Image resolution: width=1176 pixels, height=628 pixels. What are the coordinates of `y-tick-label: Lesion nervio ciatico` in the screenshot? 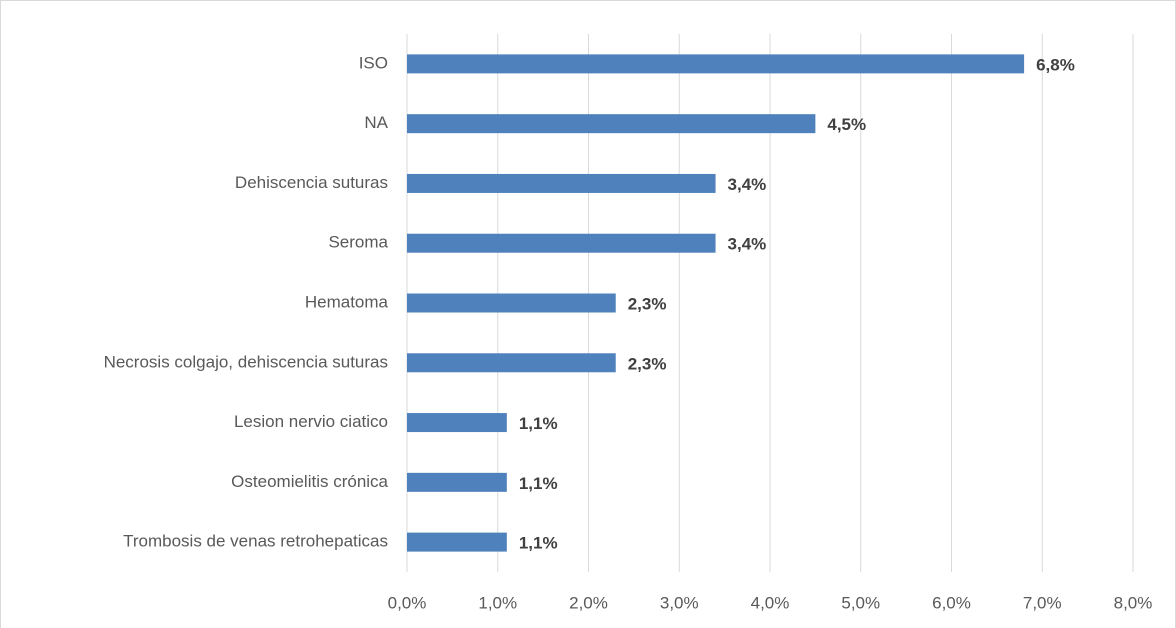 It's located at (311, 421).